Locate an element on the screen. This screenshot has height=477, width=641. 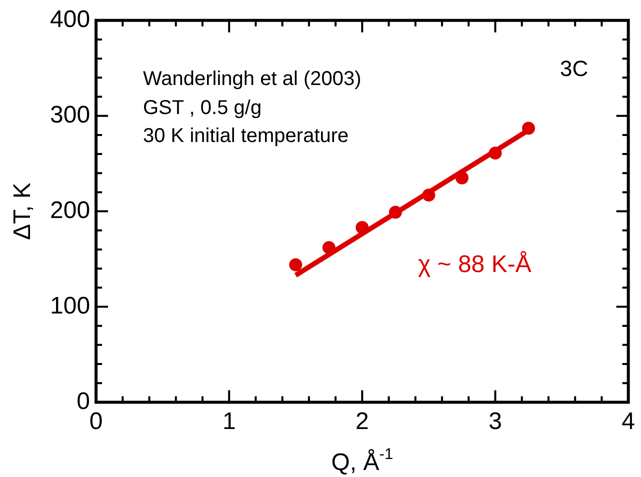
x-tick-label: 2 is located at coordinates (362, 422).